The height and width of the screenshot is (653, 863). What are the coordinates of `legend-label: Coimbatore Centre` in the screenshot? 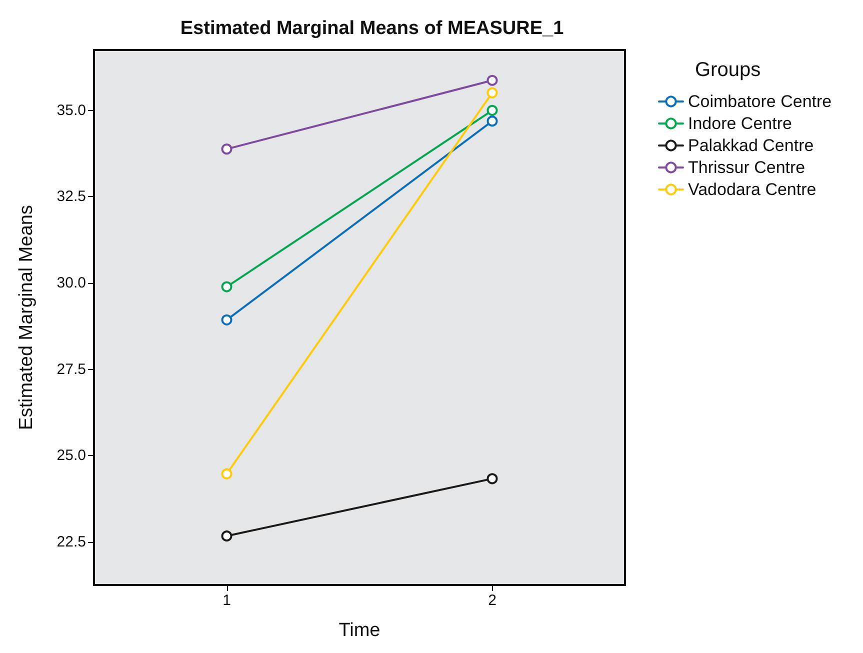 It's located at (760, 101).